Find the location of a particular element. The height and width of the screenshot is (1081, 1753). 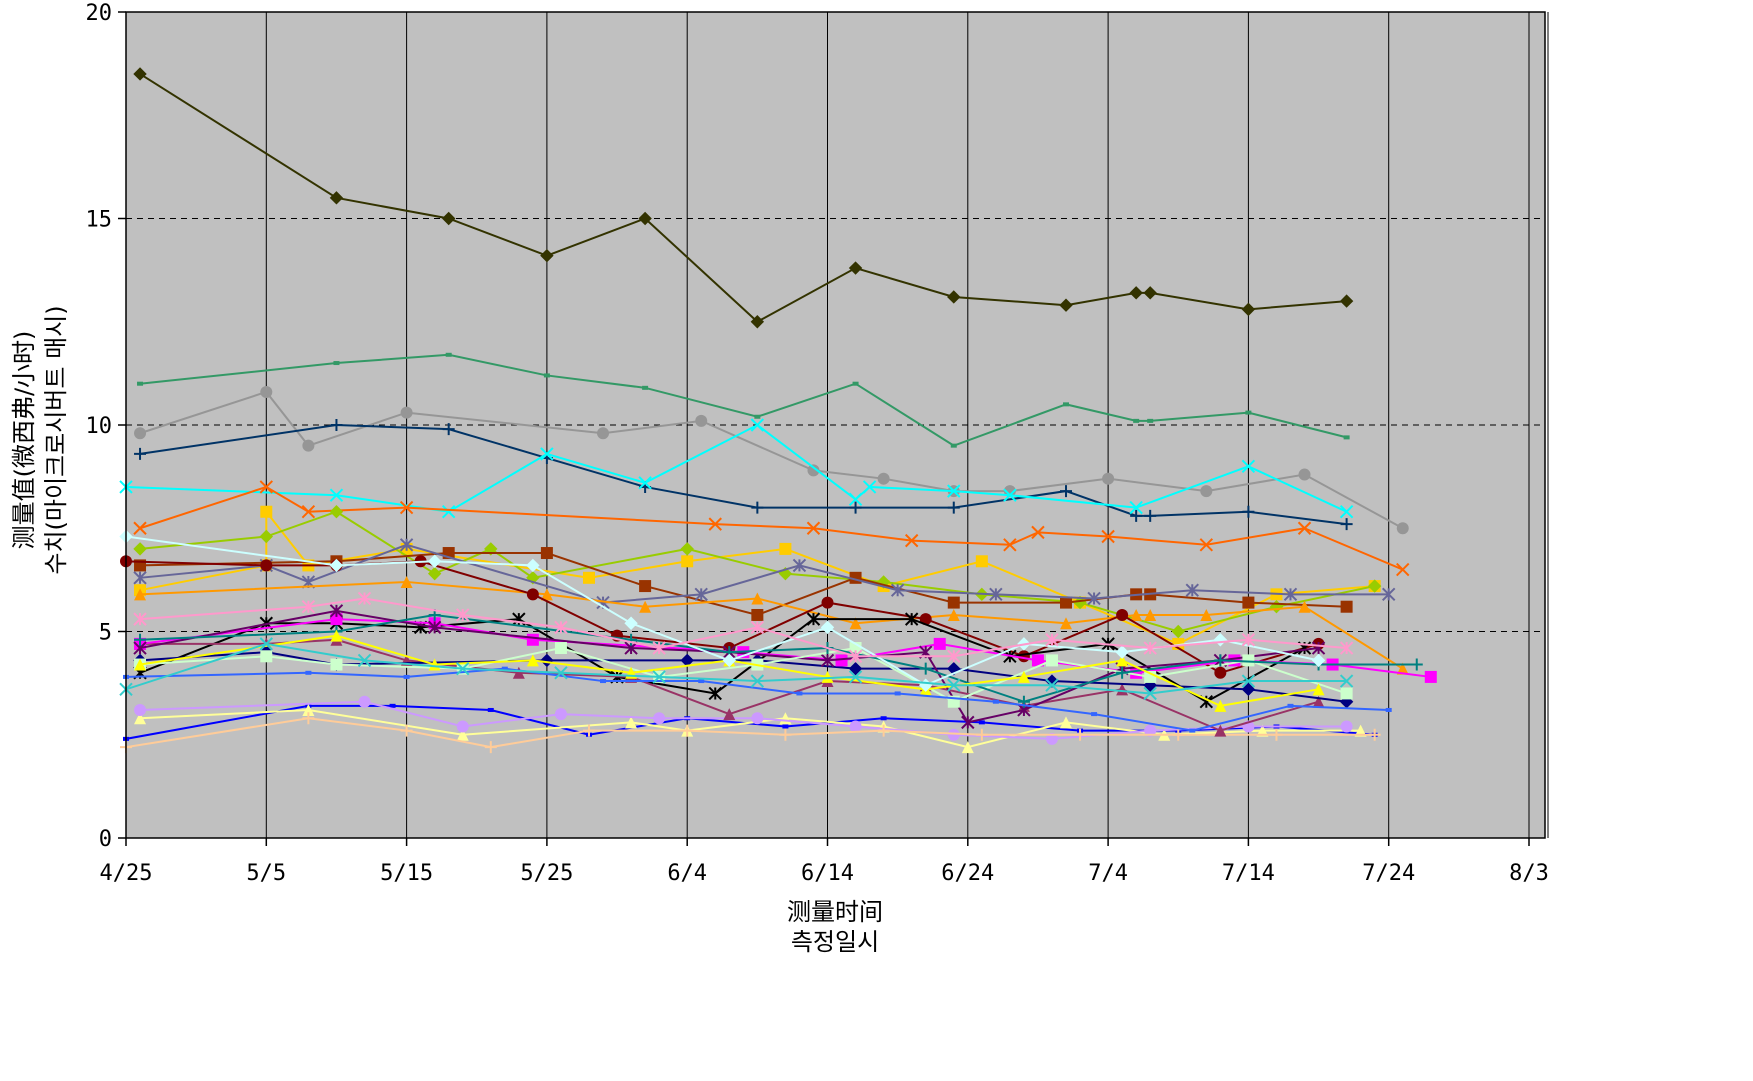

y-axis-title-secondary: 수치(마이크로시버트 매시) is located at coordinates (56, 439).